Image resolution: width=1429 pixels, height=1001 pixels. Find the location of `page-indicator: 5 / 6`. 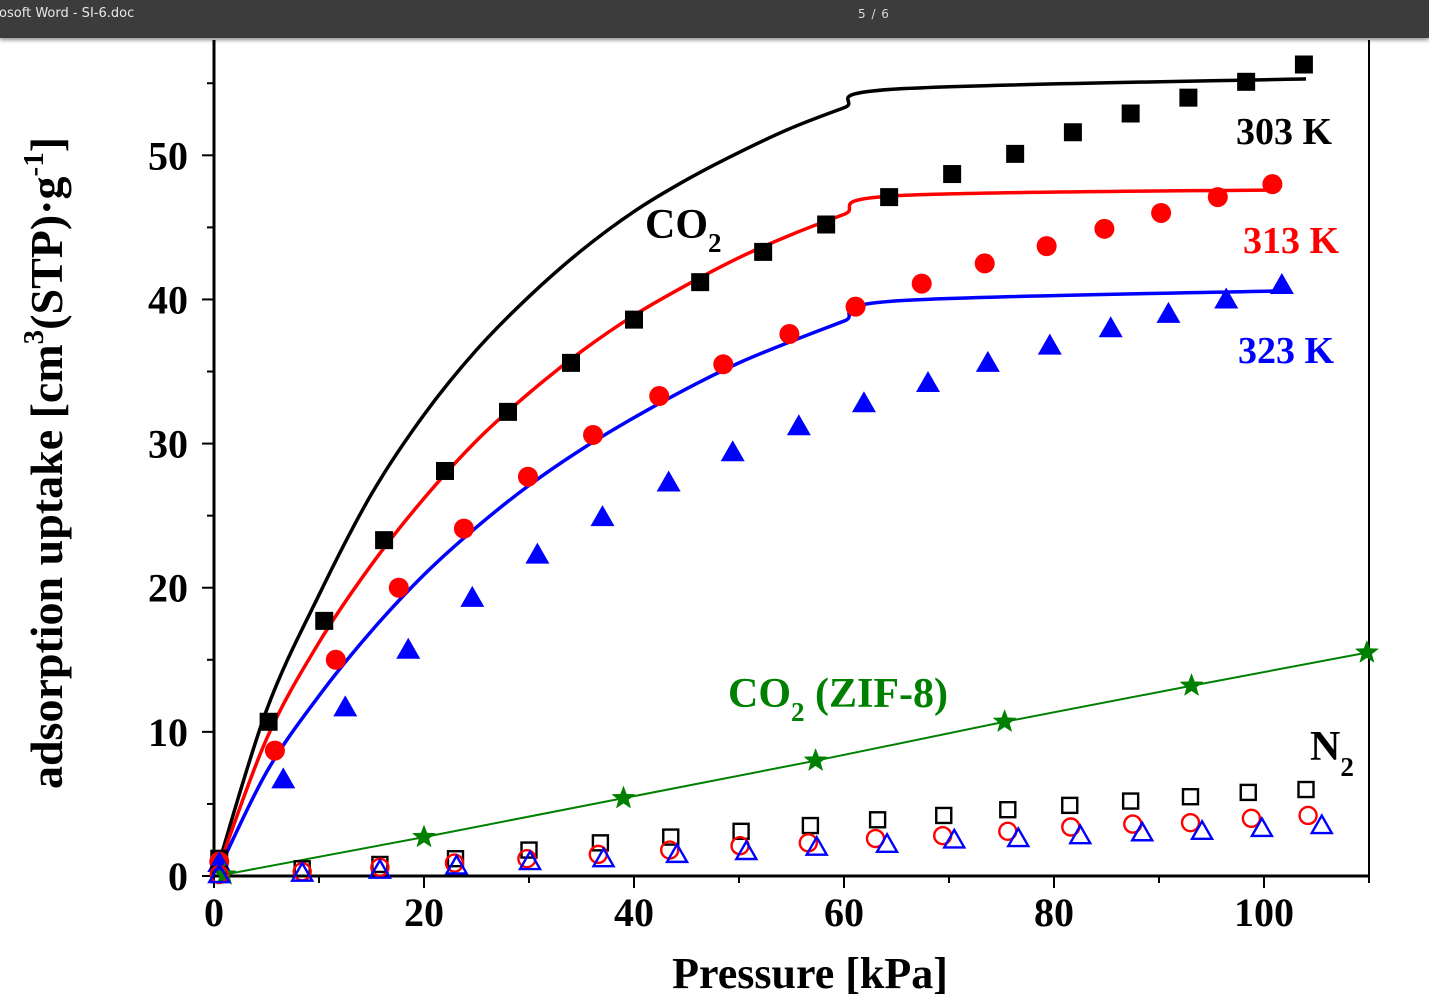

page-indicator: 5 / 6 is located at coordinates (874, 14).